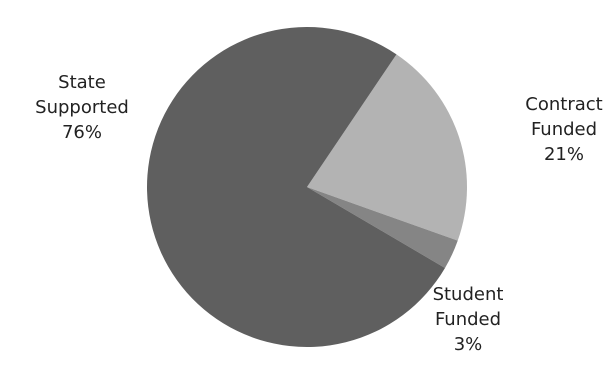  I want to click on label-state-supported: State Supported 76%, so click(82, 107).